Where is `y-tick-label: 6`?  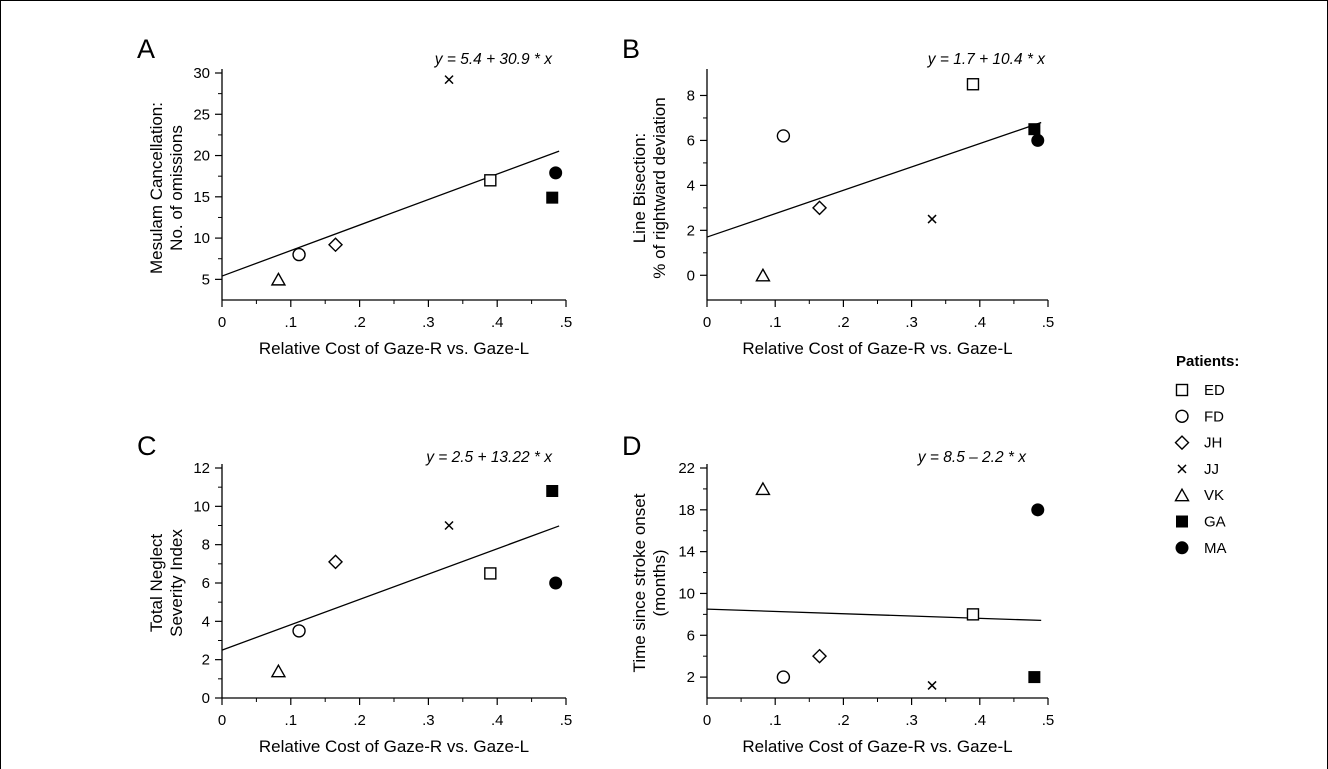
y-tick-label: 6 is located at coordinates (691, 140).